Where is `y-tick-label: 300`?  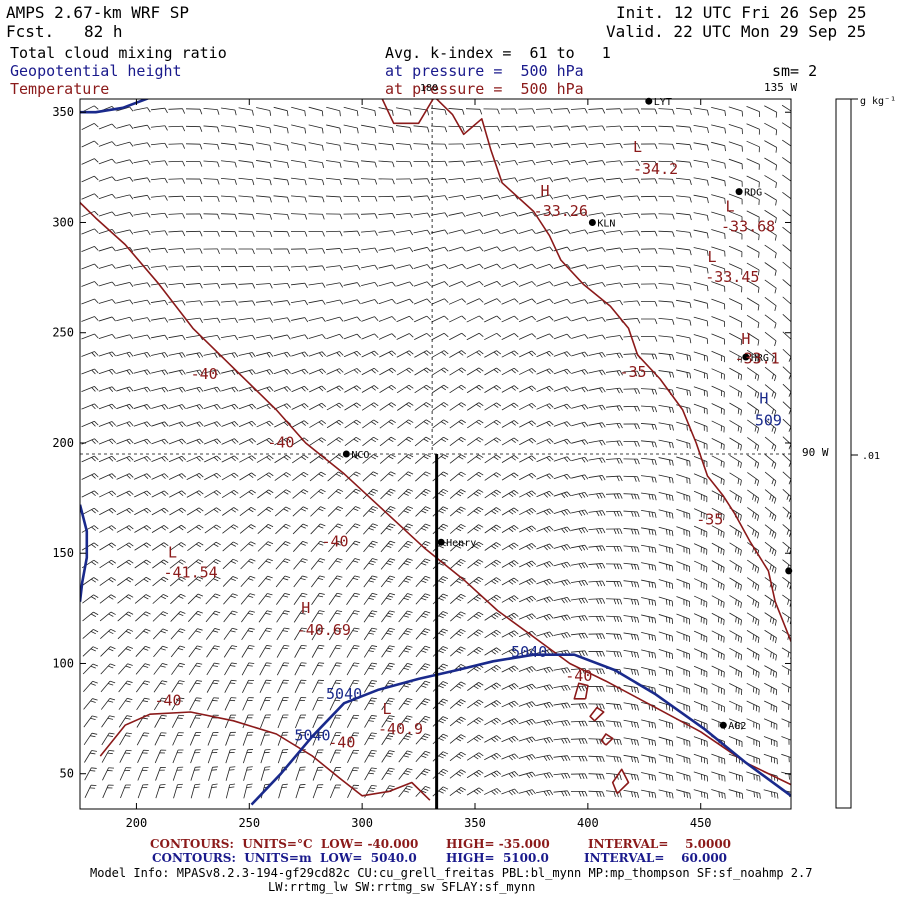
y-tick-label: 300 is located at coordinates (63, 222).